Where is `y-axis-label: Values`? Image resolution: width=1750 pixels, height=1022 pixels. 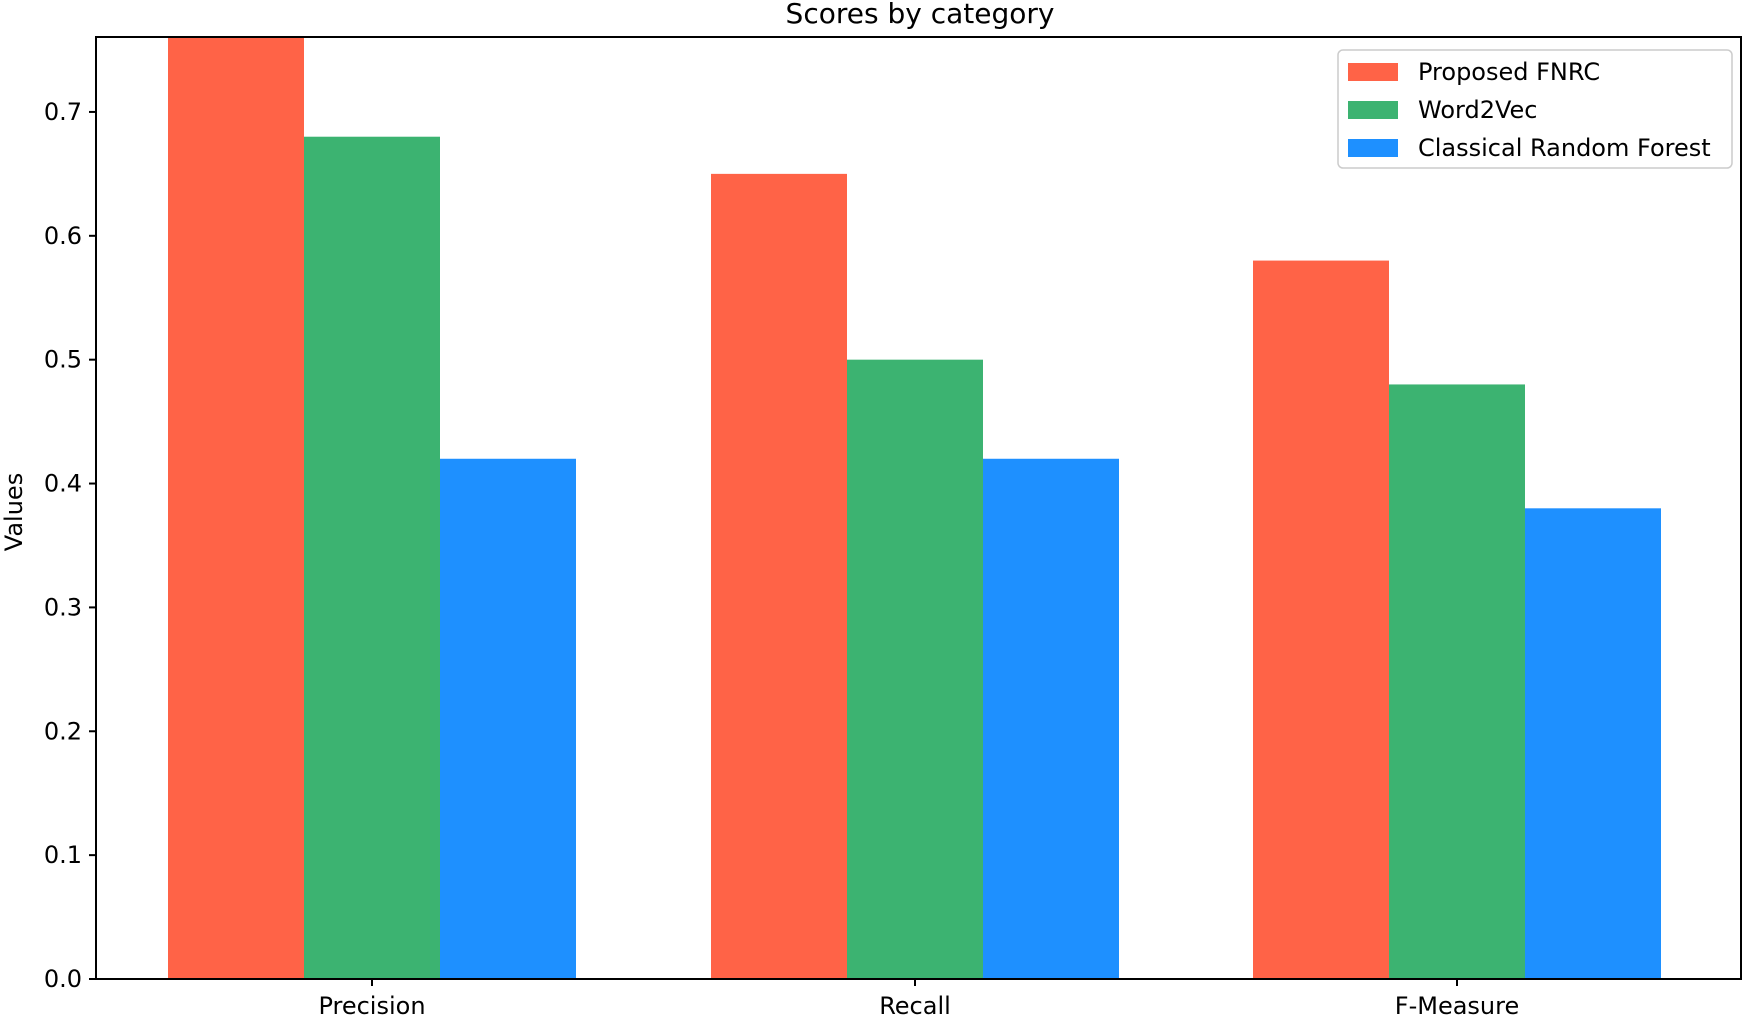
y-axis-label: Values is located at coordinates (14, 512).